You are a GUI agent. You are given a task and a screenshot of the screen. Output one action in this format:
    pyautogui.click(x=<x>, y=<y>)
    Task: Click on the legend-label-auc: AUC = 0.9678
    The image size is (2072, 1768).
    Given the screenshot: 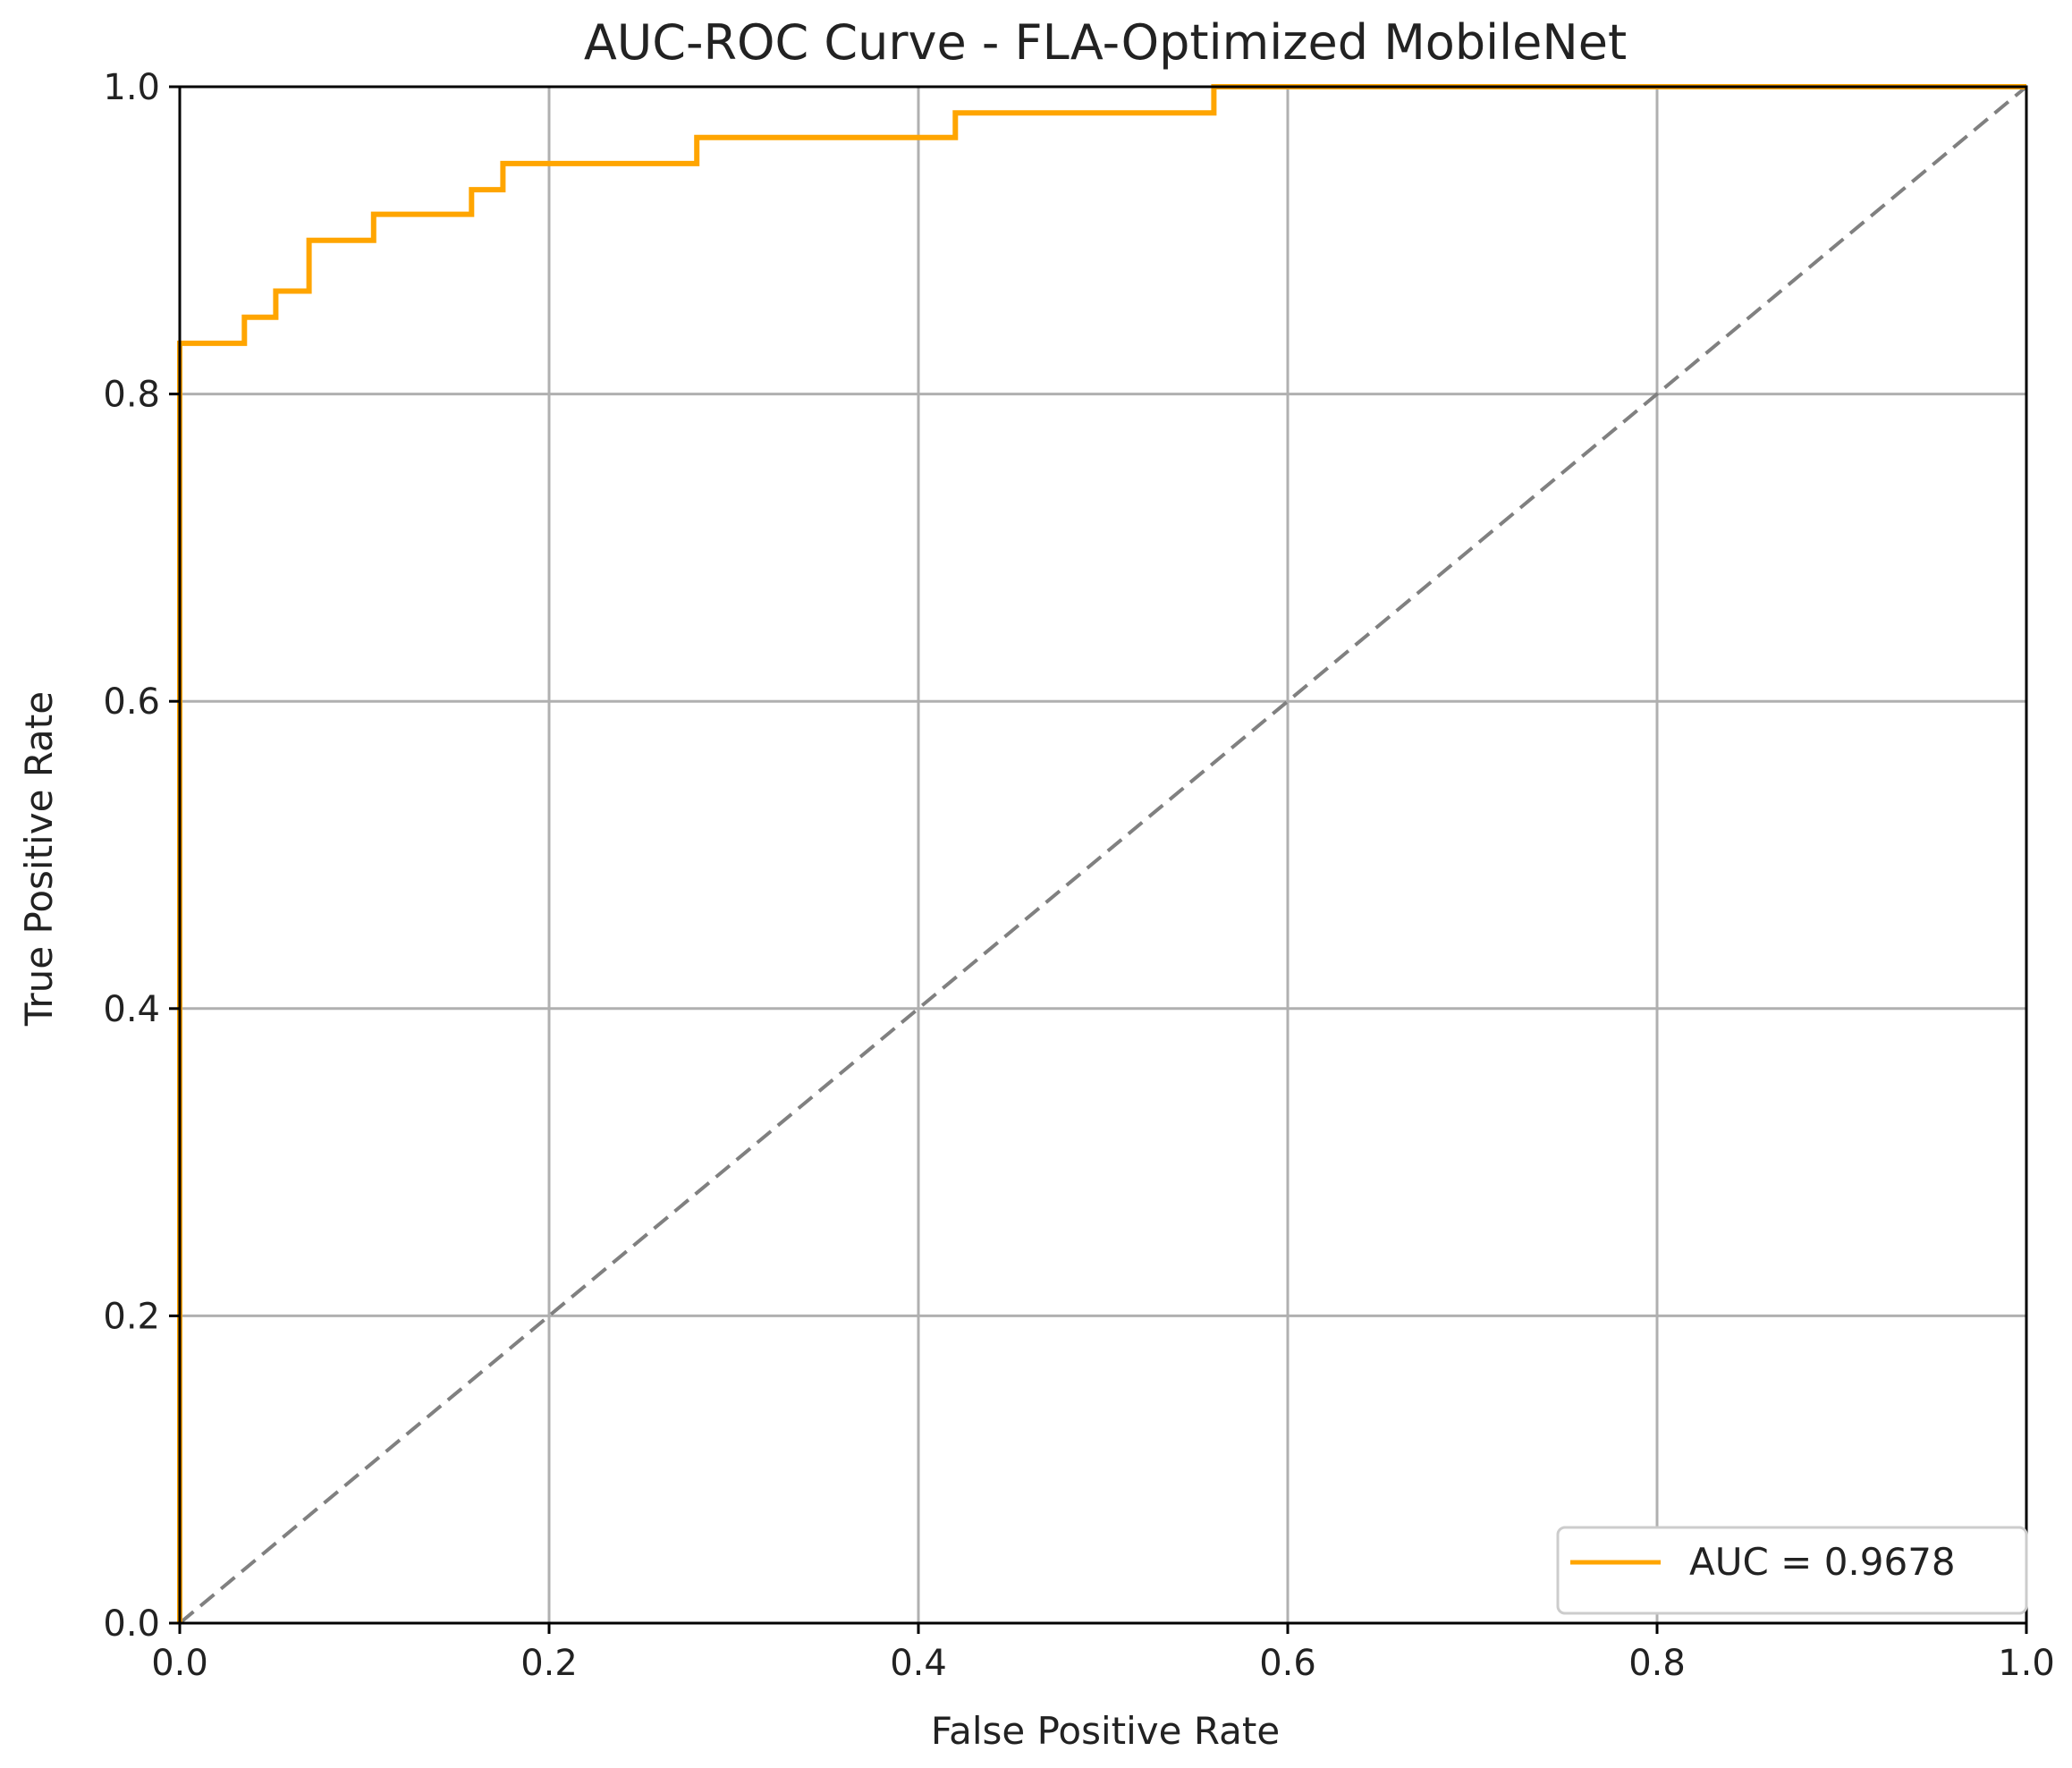 What is the action you would take?
    pyautogui.click(x=1822, y=1562)
    